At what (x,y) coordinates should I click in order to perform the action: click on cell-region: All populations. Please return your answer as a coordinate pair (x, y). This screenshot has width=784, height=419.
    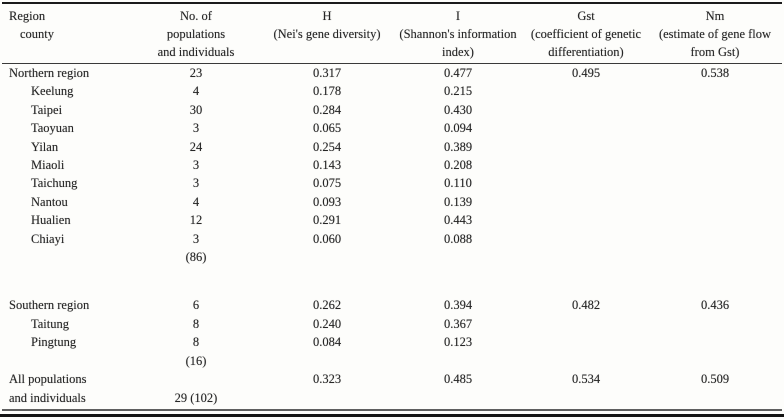
    Looking at the image, I should click on (48, 379).